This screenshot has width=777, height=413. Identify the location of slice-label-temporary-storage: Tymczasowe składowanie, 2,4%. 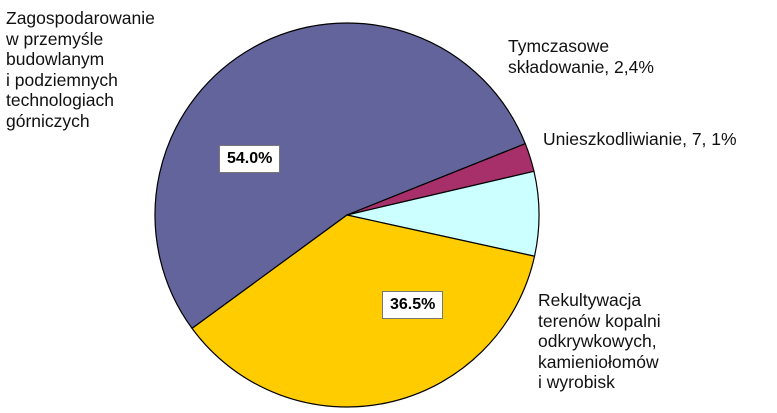
(581, 56).